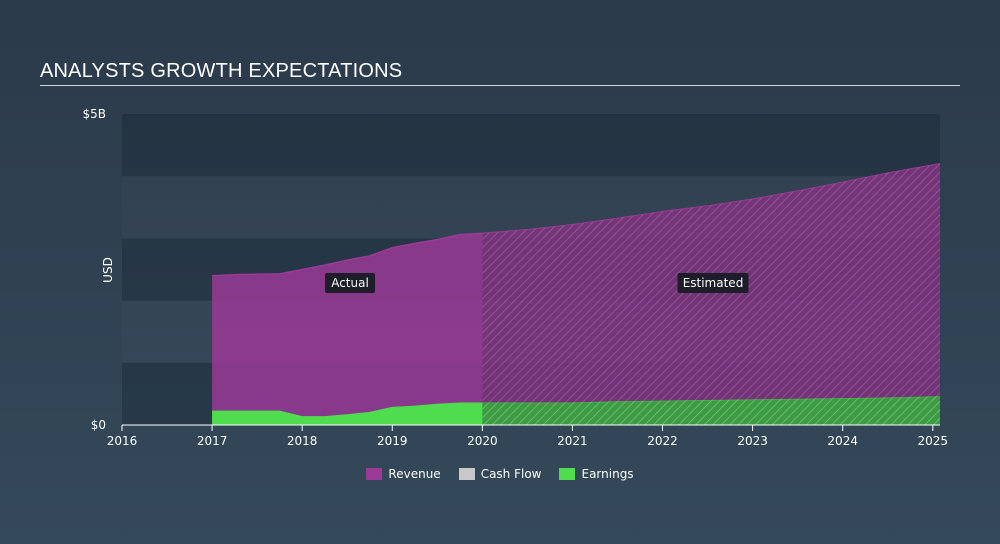 The height and width of the screenshot is (544, 1000). What do you see at coordinates (662, 441) in the screenshot?
I see `x-tick-label: 2022` at bounding box center [662, 441].